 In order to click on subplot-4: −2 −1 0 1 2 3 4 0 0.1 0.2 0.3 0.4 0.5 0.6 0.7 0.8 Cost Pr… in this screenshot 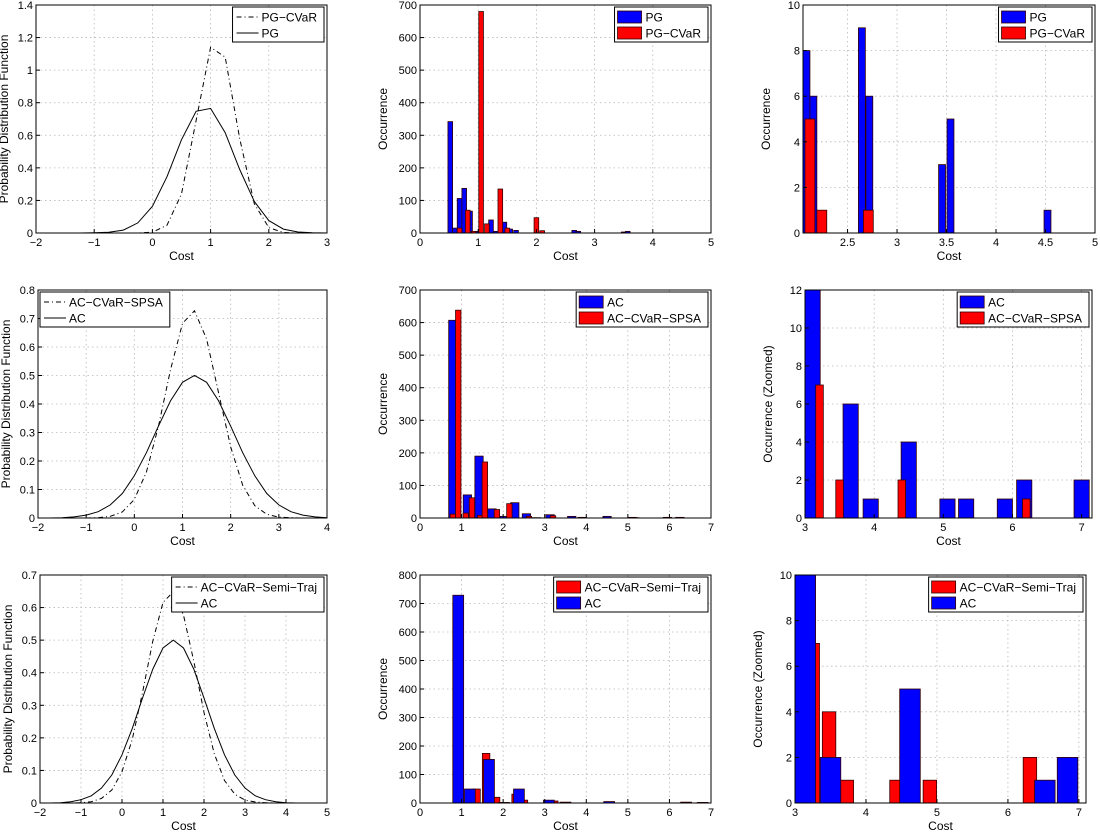, I will do `click(165, 416)`.